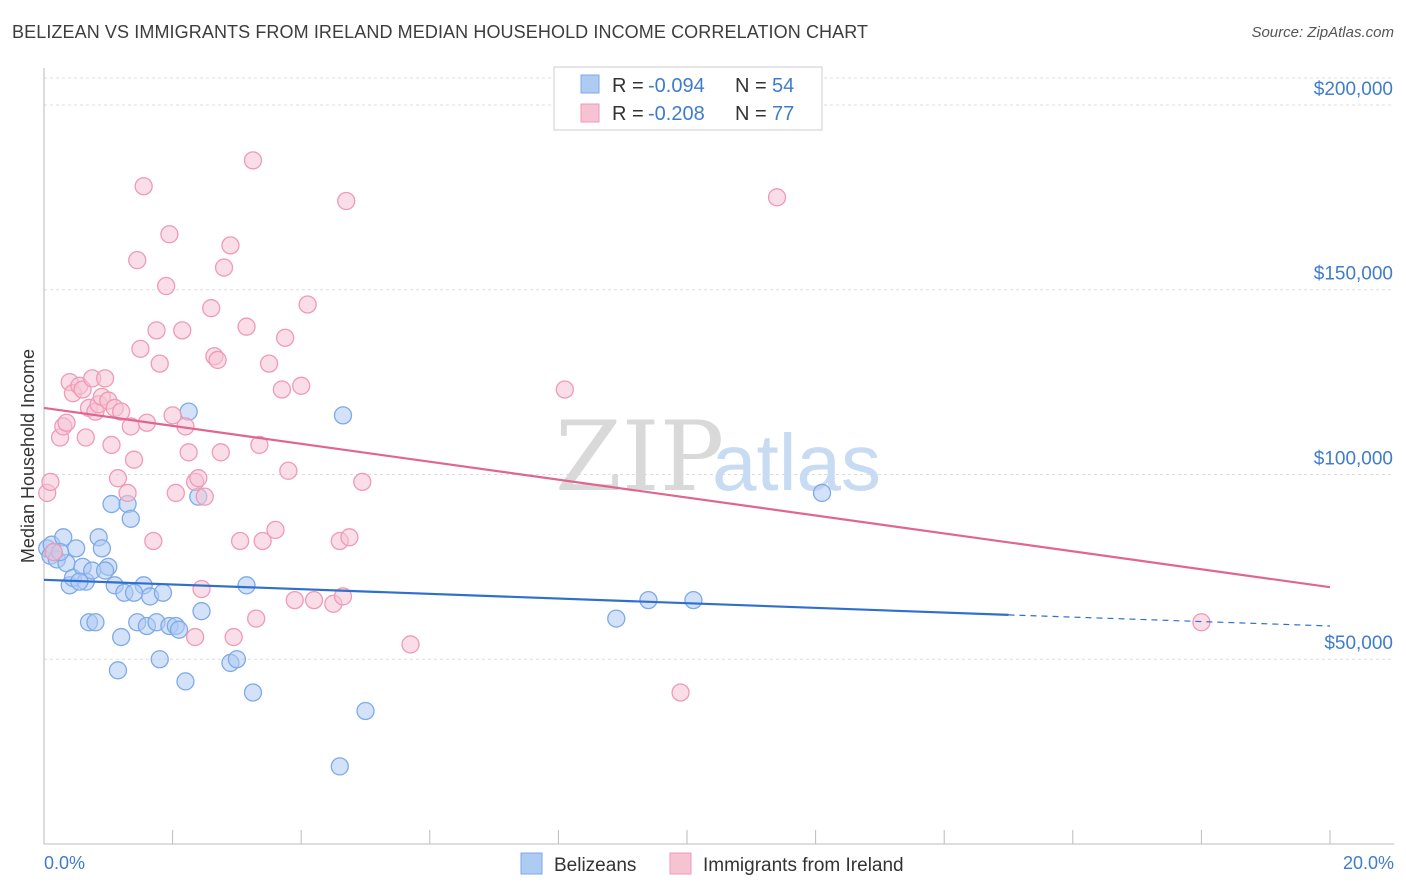 This screenshot has height=892, width=1406. I want to click on source-label: Source: ZipAtlas.com, so click(1322, 32).